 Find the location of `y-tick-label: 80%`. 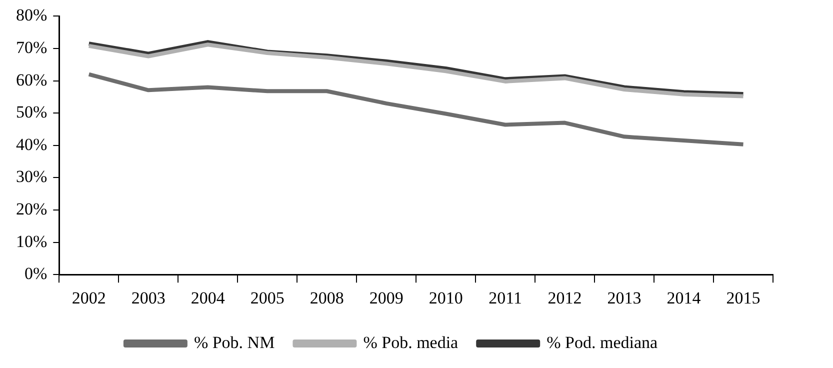

y-tick-label: 80% is located at coordinates (32, 15).